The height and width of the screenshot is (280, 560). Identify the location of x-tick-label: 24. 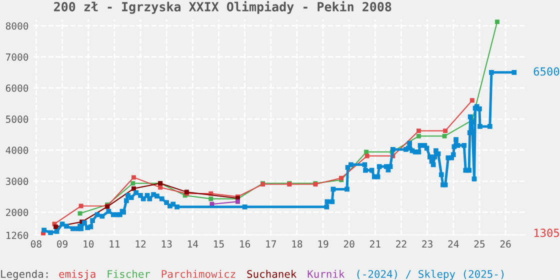
(453, 244).